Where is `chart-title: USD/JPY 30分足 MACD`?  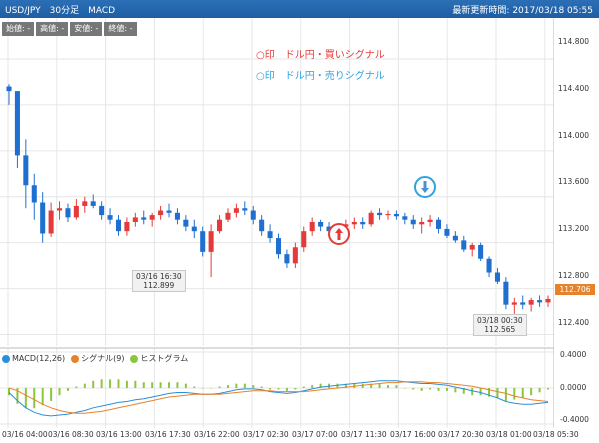 chart-title: USD/JPY 30分足 MACD is located at coordinates (60, 11).